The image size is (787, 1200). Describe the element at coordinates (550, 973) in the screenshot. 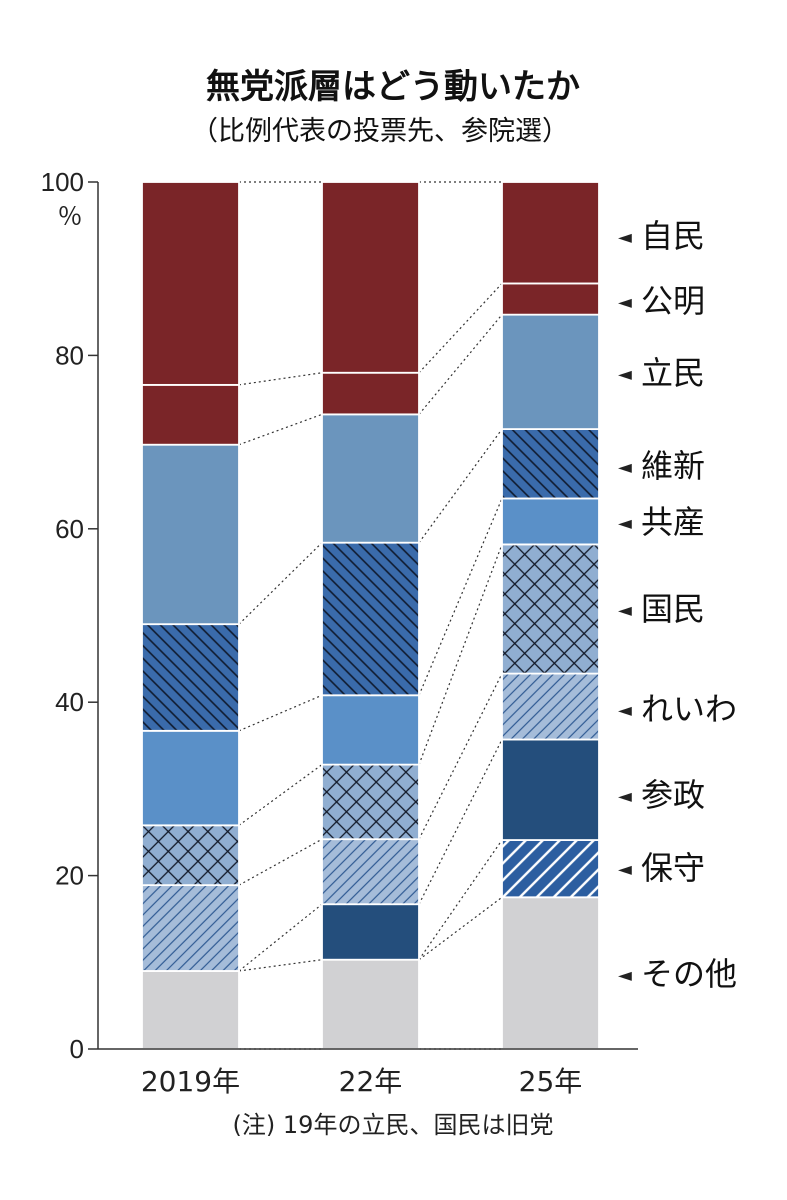

I see `bar-25年-その他` at that location.